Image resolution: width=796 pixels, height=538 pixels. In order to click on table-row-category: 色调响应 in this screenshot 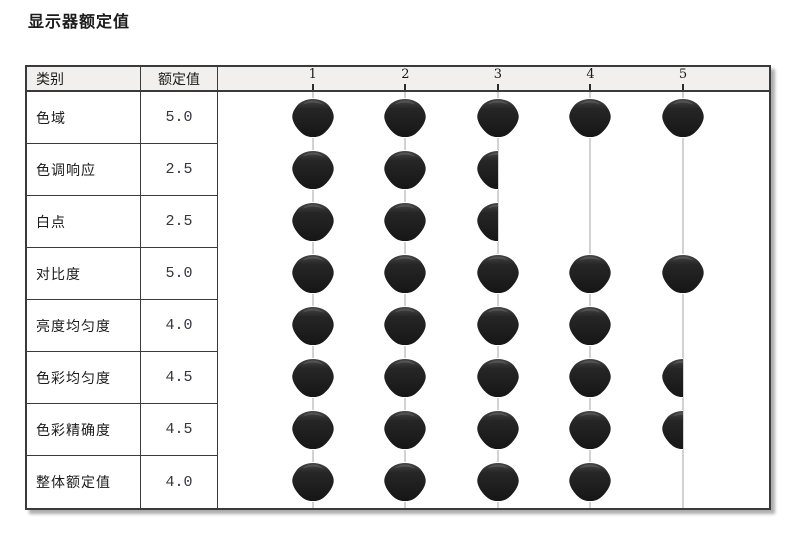, I will do `click(83, 170)`.